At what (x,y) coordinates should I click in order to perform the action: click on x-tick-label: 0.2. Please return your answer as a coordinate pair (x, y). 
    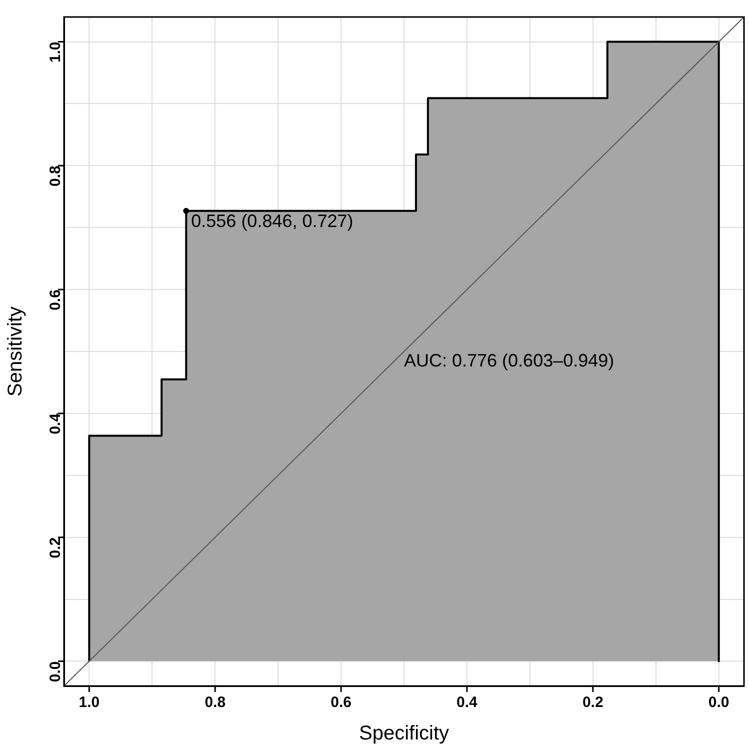
    Looking at the image, I should click on (593, 703).